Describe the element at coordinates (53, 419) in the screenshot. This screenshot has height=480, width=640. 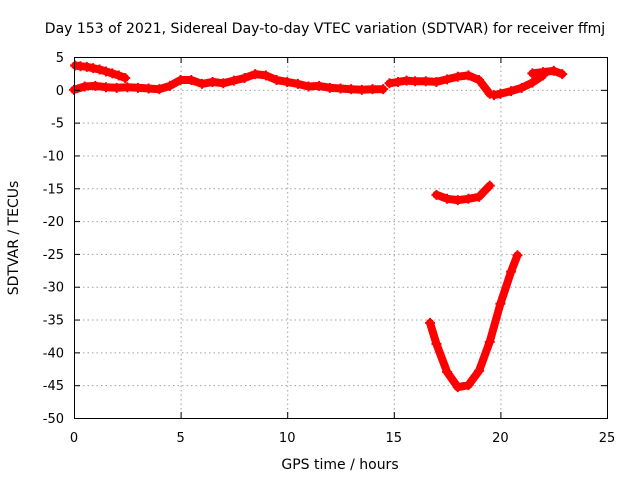
I see `y-tick-label: -50` at that location.